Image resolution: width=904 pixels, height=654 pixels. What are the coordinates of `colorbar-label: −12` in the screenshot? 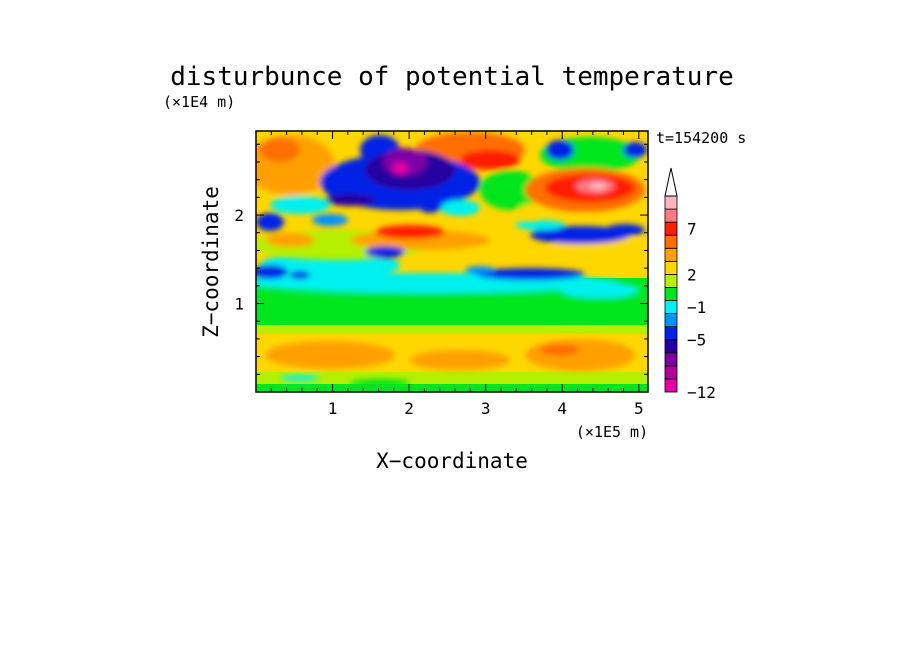 It's located at (701, 392).